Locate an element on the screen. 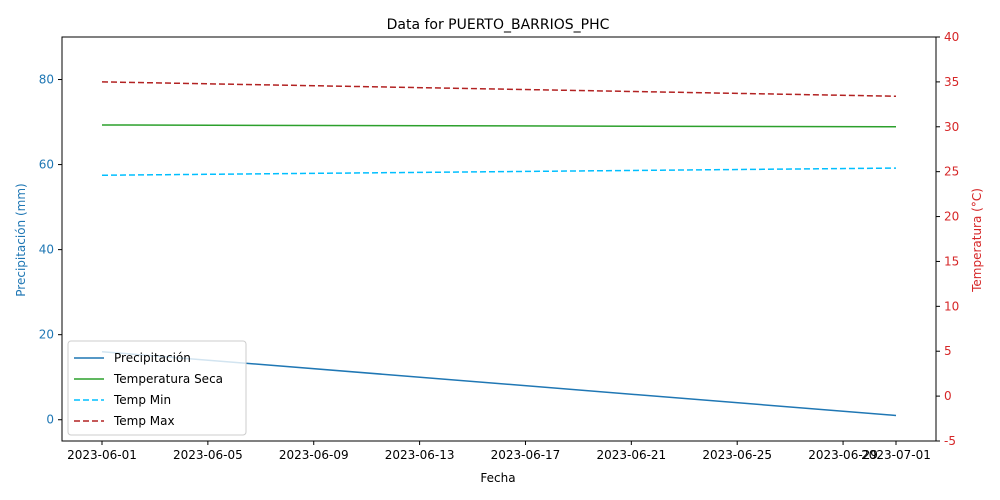 The image size is (1000, 500). y-right-tick-label: 35 is located at coordinates (951, 82).